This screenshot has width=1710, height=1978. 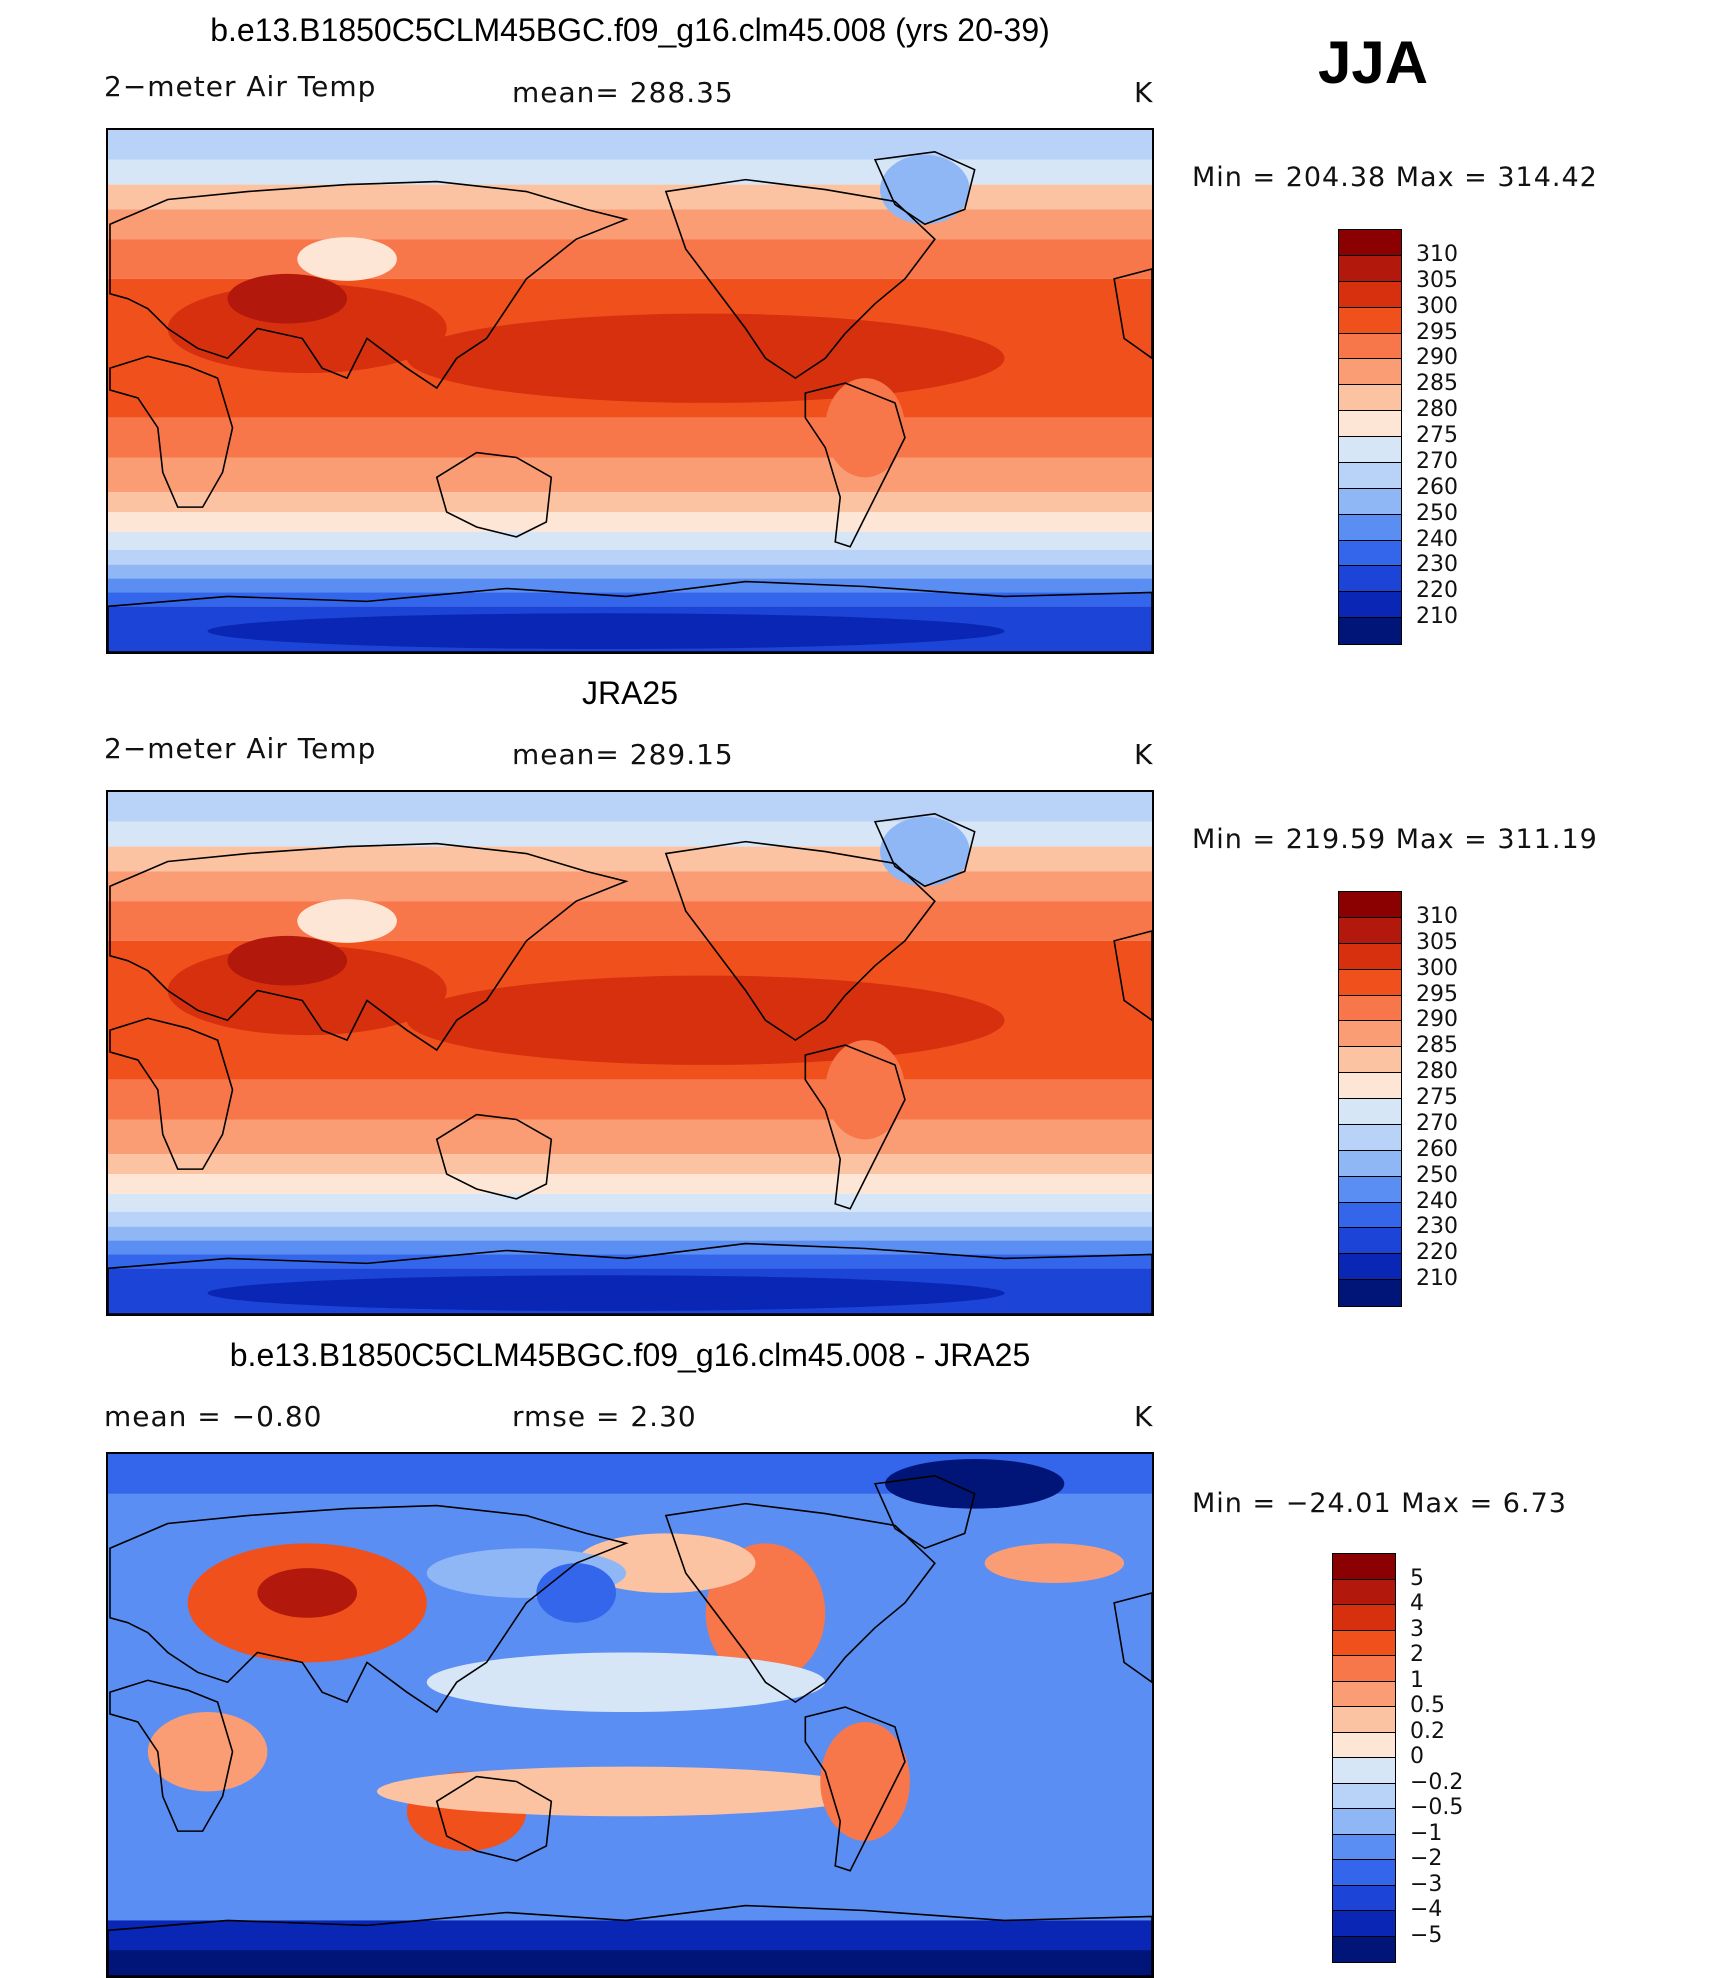 What do you see at coordinates (604, 1416) in the screenshot?
I see `panel-3-rmse-label: rmse = 2.30` at bounding box center [604, 1416].